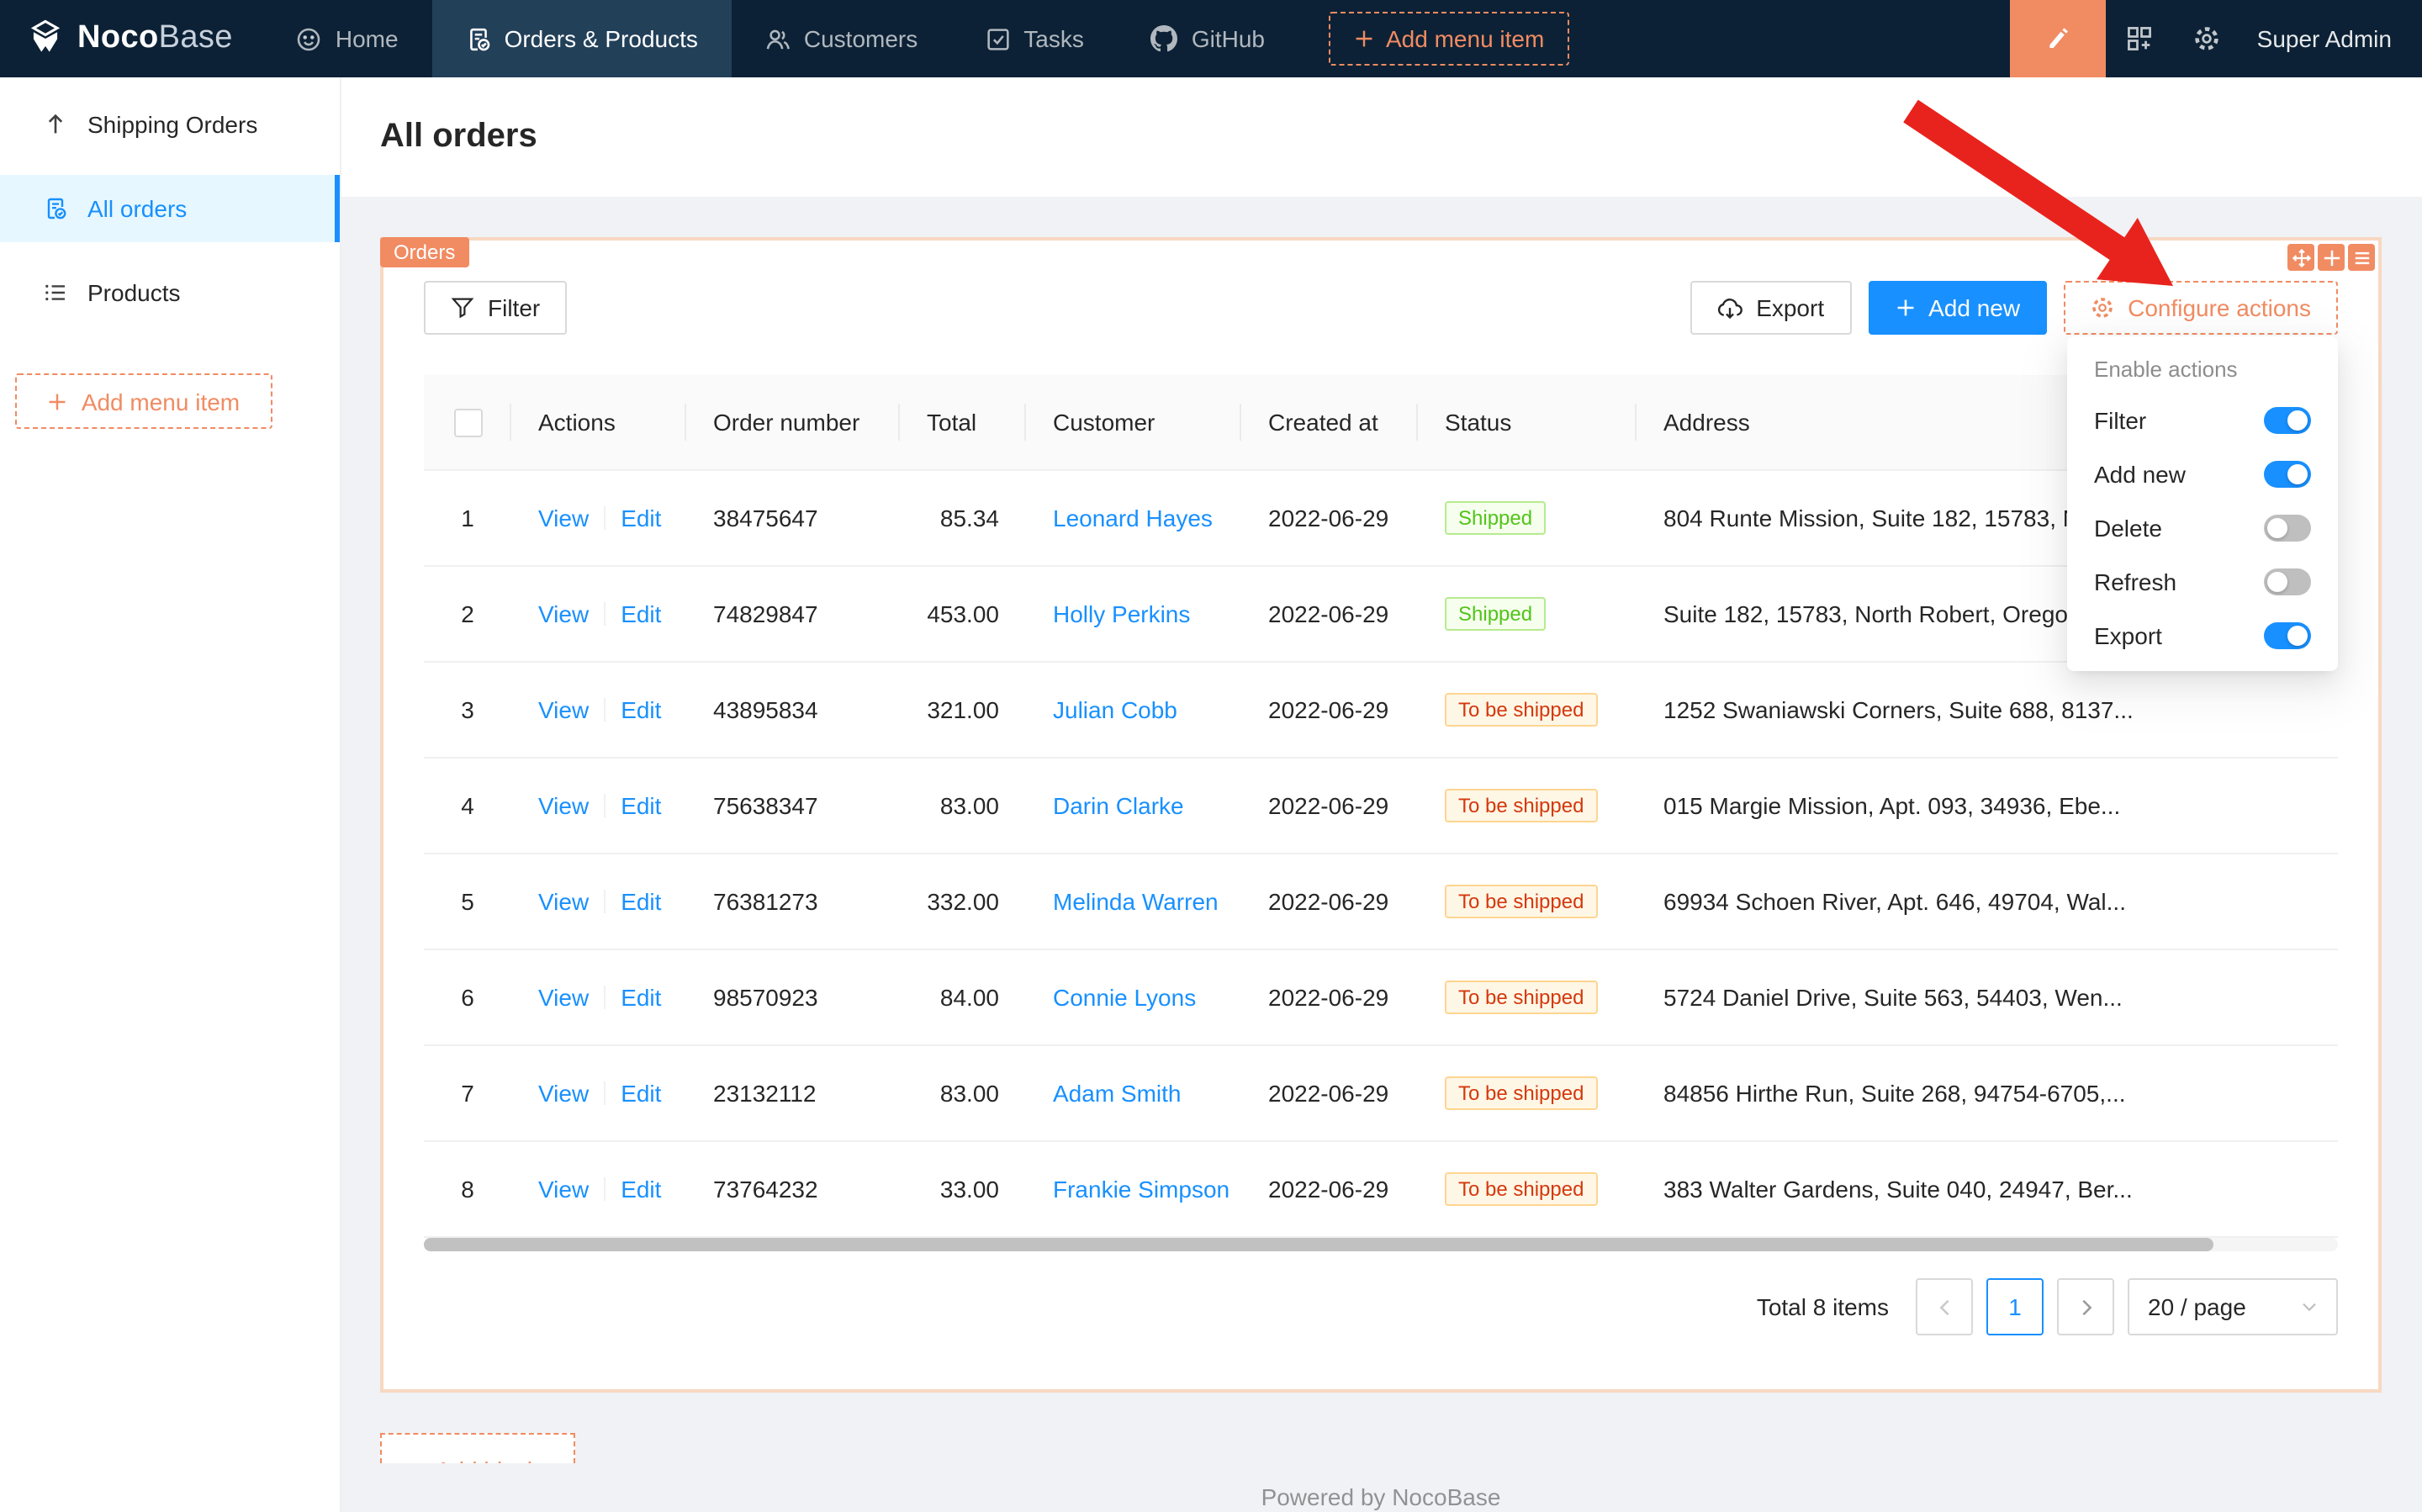 Image resolution: width=2422 pixels, height=1512 pixels. Describe the element at coordinates (581, 38) in the screenshot. I see `nav-item-orders-products: Orders & Products` at that location.